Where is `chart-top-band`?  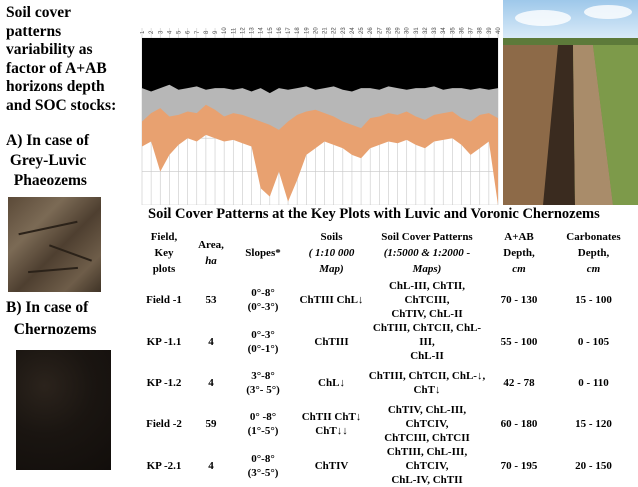 chart-top-band is located at coordinates (320, 42).